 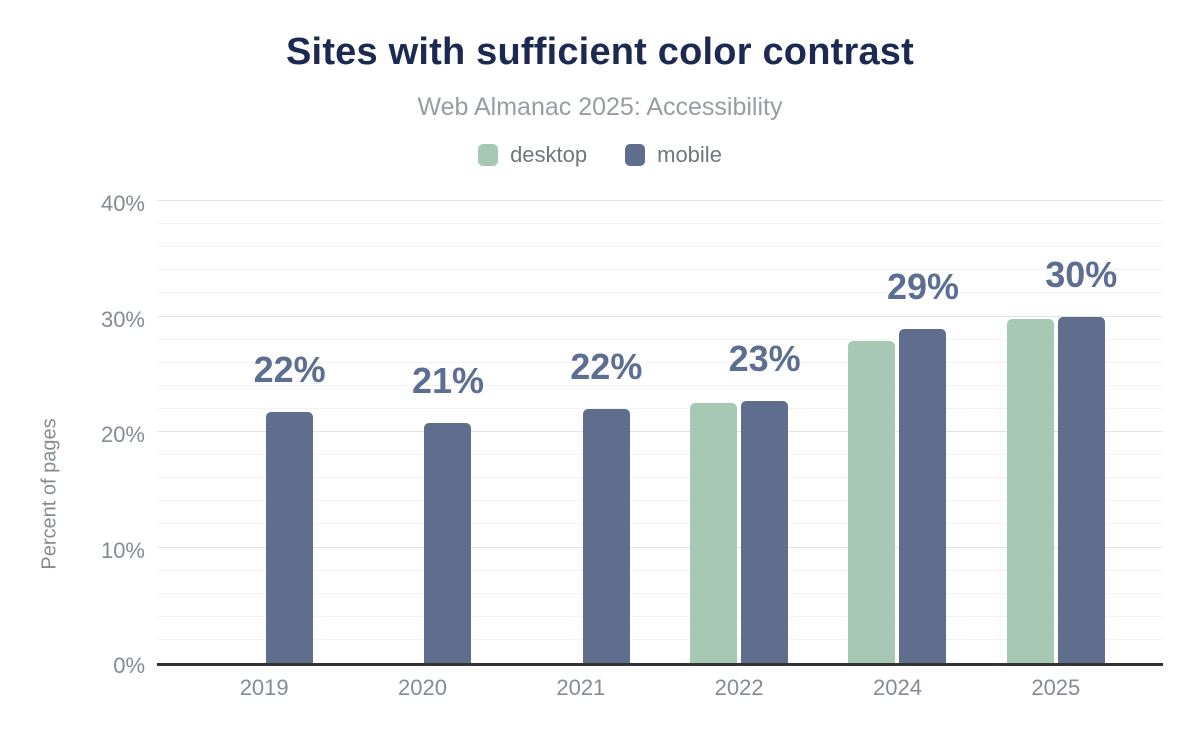 I want to click on legend: desktop mobile, so click(x=600, y=155).